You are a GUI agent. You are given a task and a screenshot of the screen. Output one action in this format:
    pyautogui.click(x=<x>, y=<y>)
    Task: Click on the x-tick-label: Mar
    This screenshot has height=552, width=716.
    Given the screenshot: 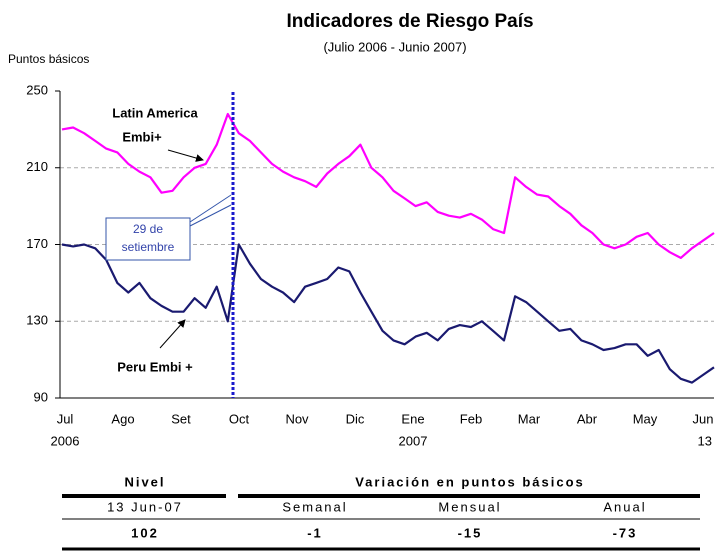 What is the action you would take?
    pyautogui.click(x=529, y=418)
    